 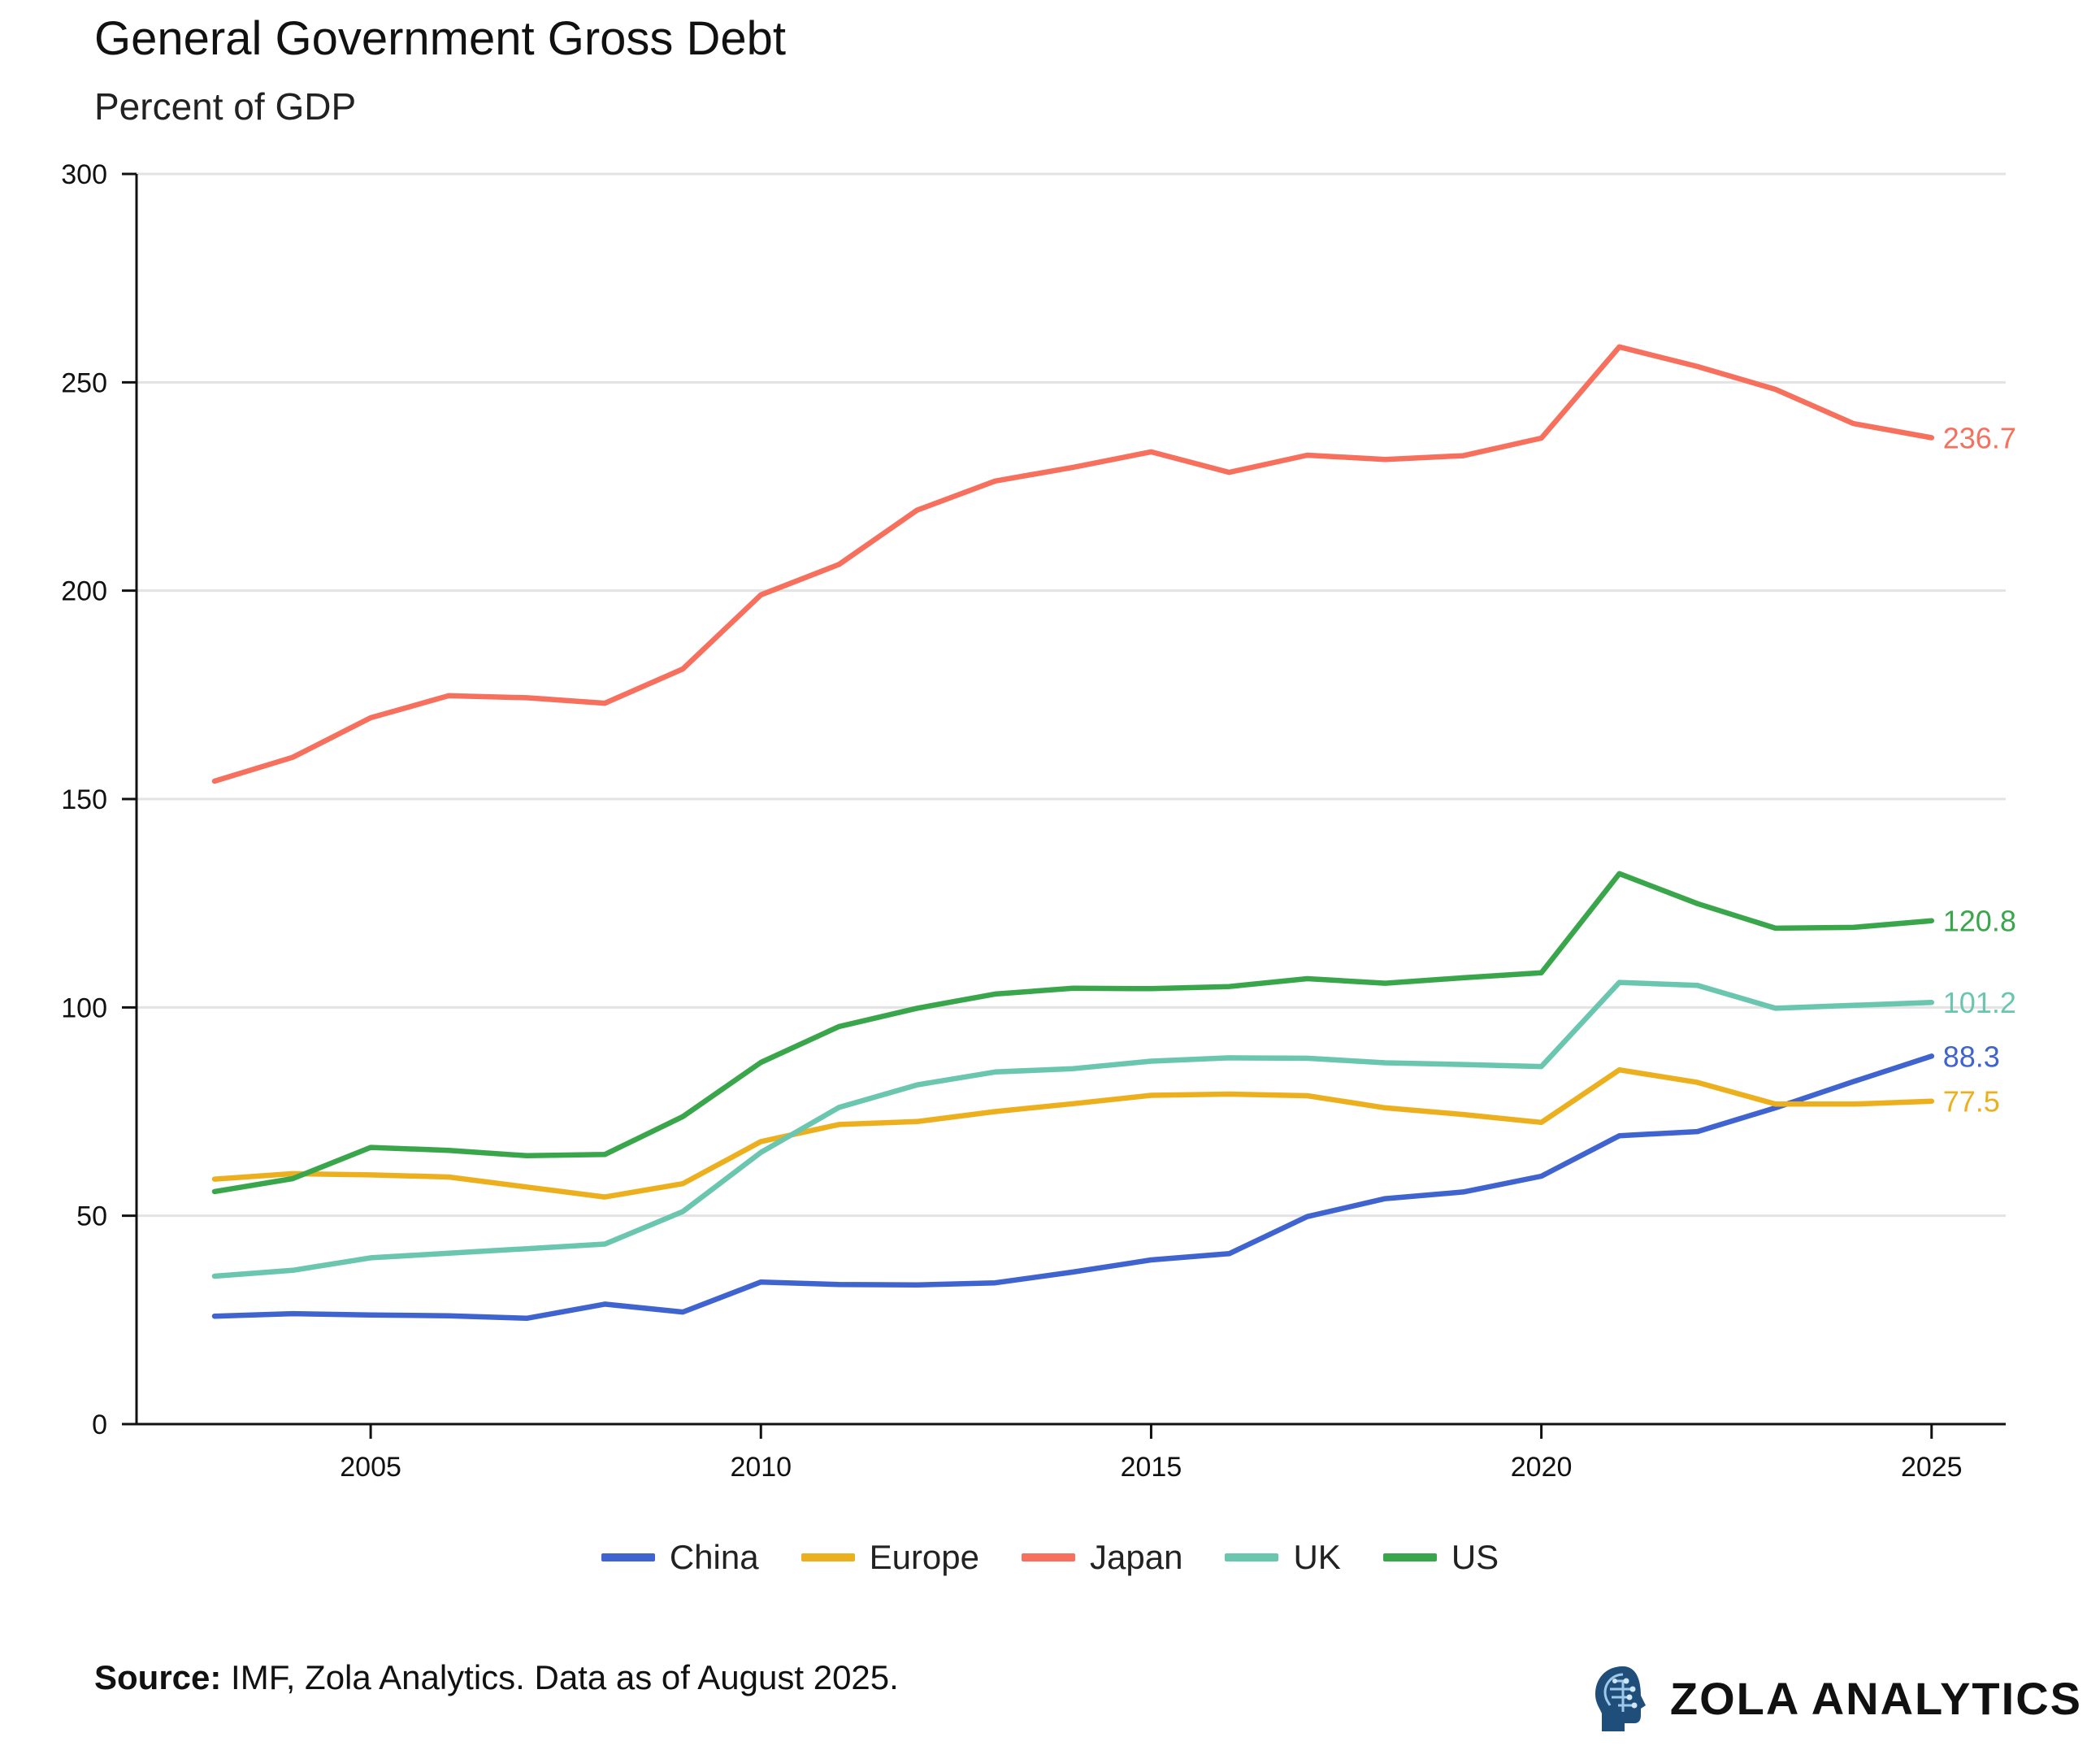 What do you see at coordinates (1252, 1557) in the screenshot?
I see `legend-swatch-uk` at bounding box center [1252, 1557].